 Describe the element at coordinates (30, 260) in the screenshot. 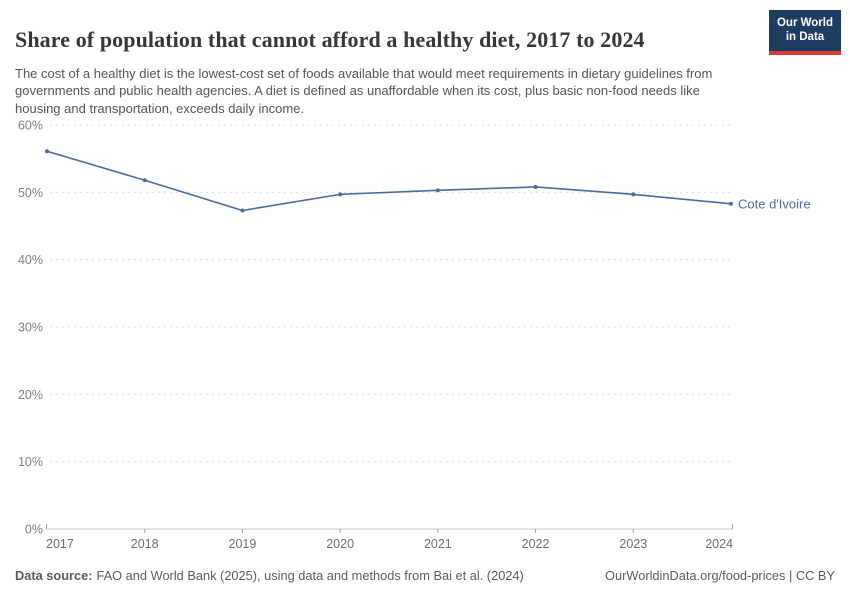

I see `y-axis-tick-label: 40%` at that location.